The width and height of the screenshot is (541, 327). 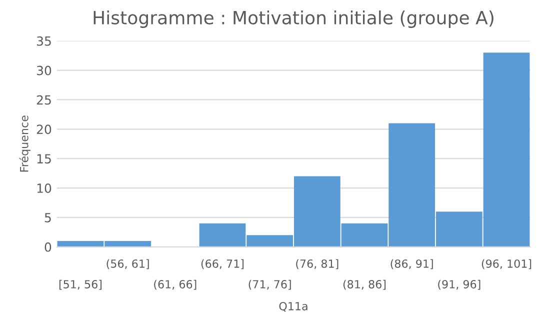 What do you see at coordinates (127, 264) in the screenshot?
I see `x-tick-label: (56, 61]` at bounding box center [127, 264].